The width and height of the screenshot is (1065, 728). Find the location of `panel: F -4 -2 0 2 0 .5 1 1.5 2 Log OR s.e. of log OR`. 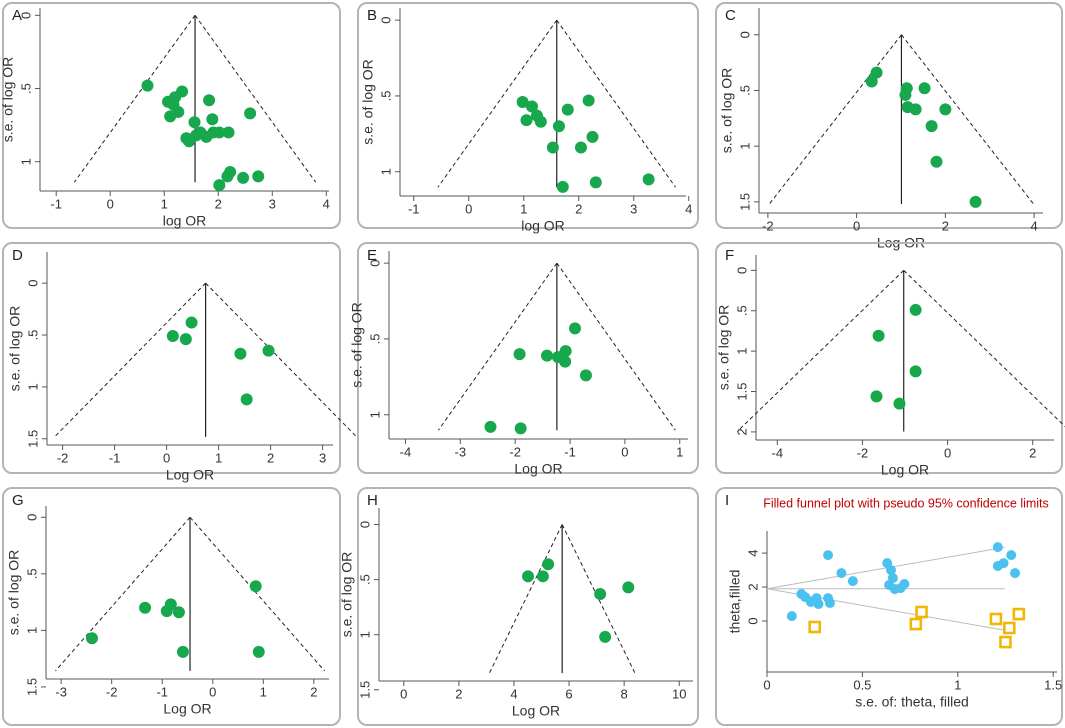

panel: F -4 -2 0 2 0 .5 1 1.5 2 Log OR s.e. of log OR is located at coordinates (890, 360).